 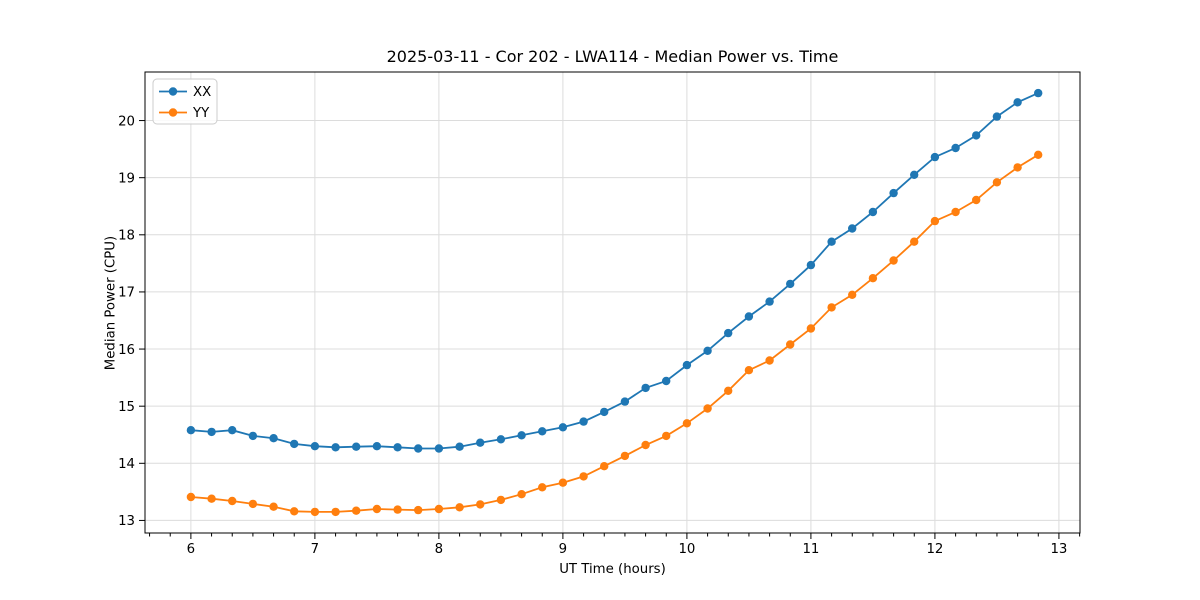 I want to click on y-tick-label: 18, so click(x=126, y=236).